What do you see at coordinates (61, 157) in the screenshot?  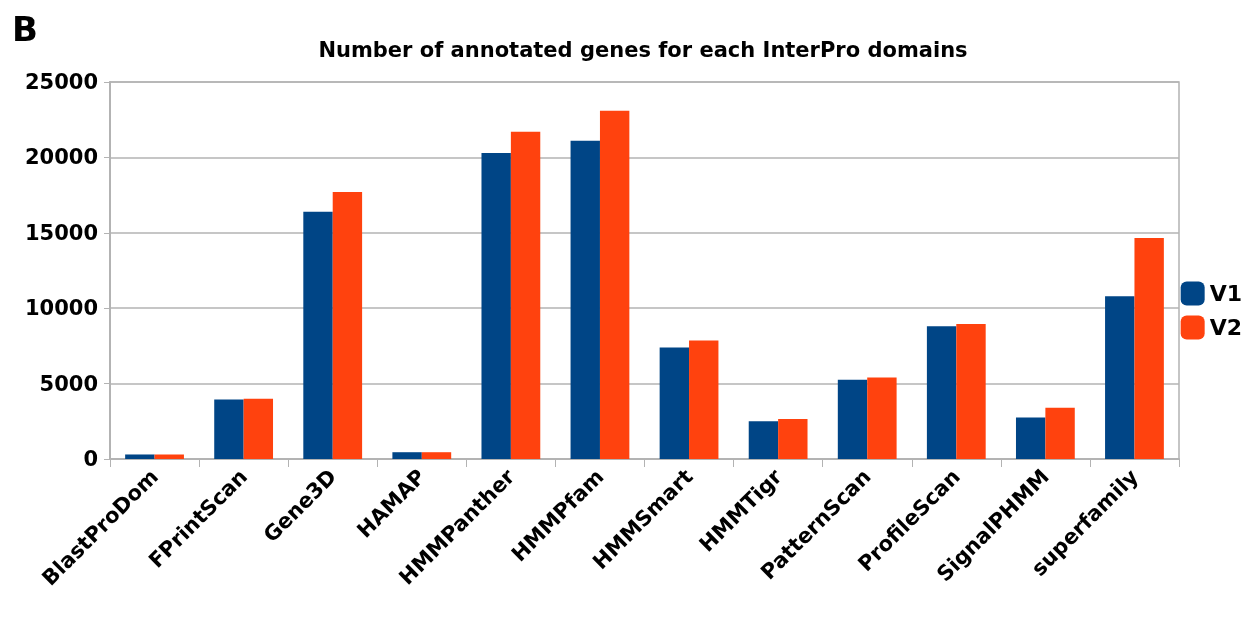 I see `y-tick-label: 20000` at bounding box center [61, 157].